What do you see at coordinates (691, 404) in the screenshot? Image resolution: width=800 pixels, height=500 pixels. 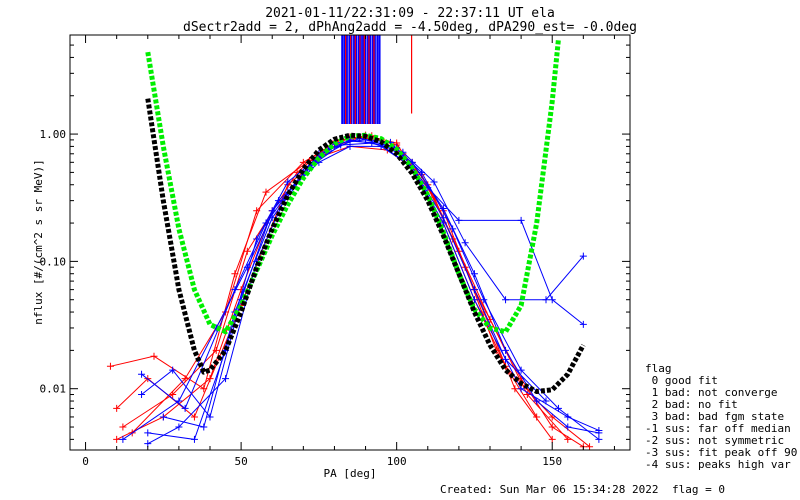 I see `legend-entry-2: 2 bad: no fit` at bounding box center [691, 404].